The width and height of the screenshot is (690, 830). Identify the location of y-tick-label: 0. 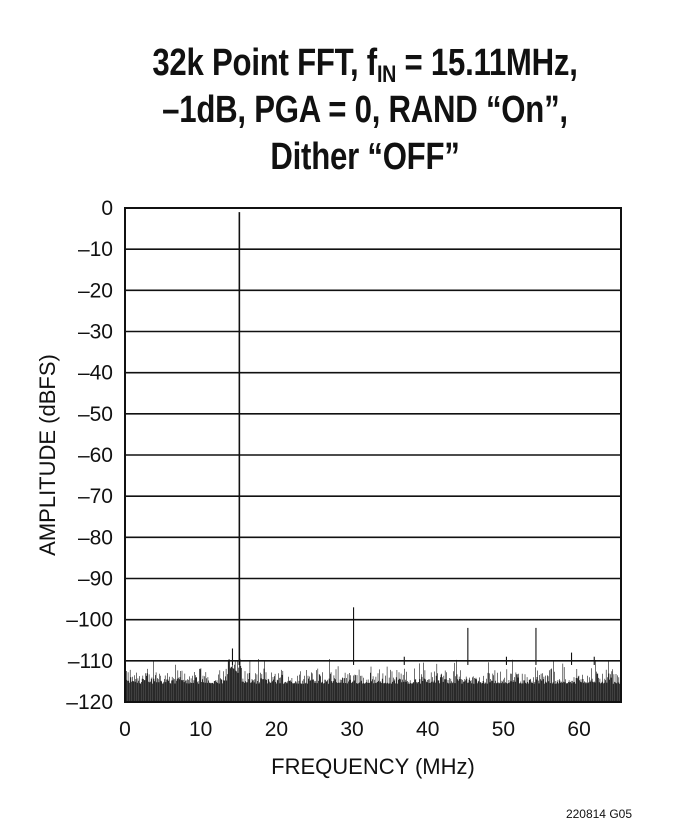
(107, 208).